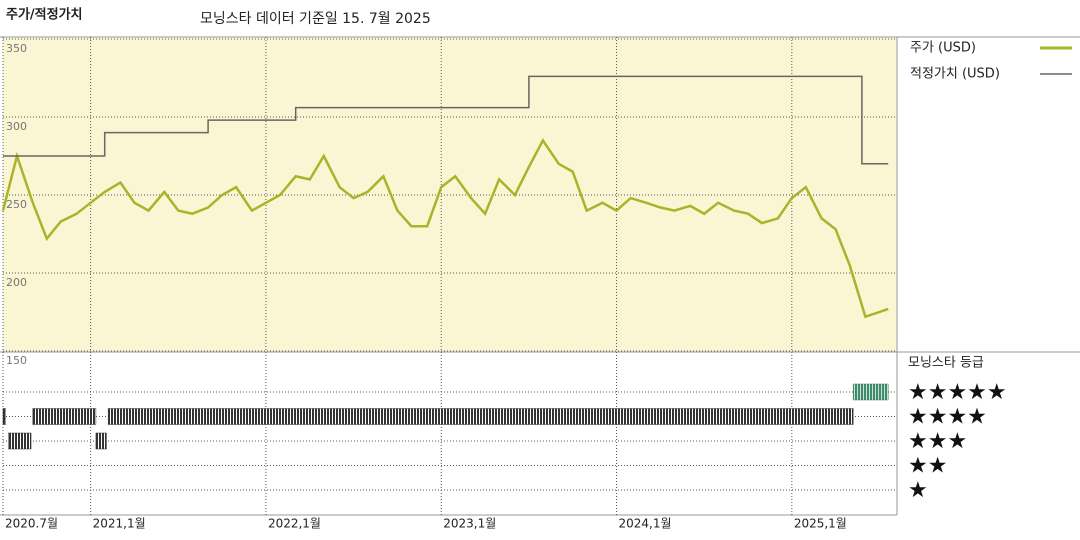 The image size is (1080, 540). Describe the element at coordinates (957, 392) in the screenshot. I see `rating-level-label: ★★★★★` at that location.